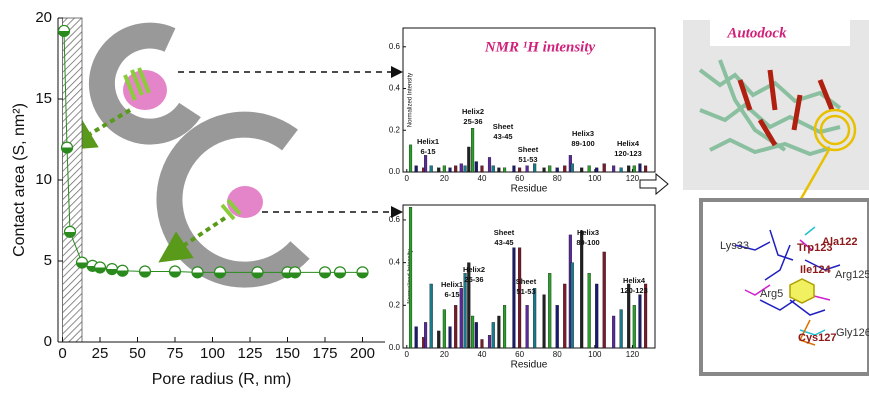  What do you see at coordinates (587, 242) in the screenshot?
I see `annotation-range: 89-100` at bounding box center [587, 242].